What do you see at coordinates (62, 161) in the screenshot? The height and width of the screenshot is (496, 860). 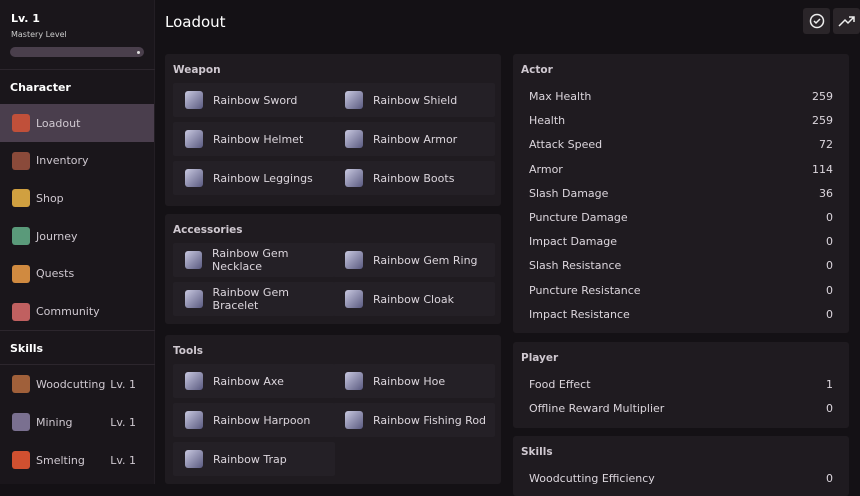 I see `sidebar-item-label: Inventory` at bounding box center [62, 161].